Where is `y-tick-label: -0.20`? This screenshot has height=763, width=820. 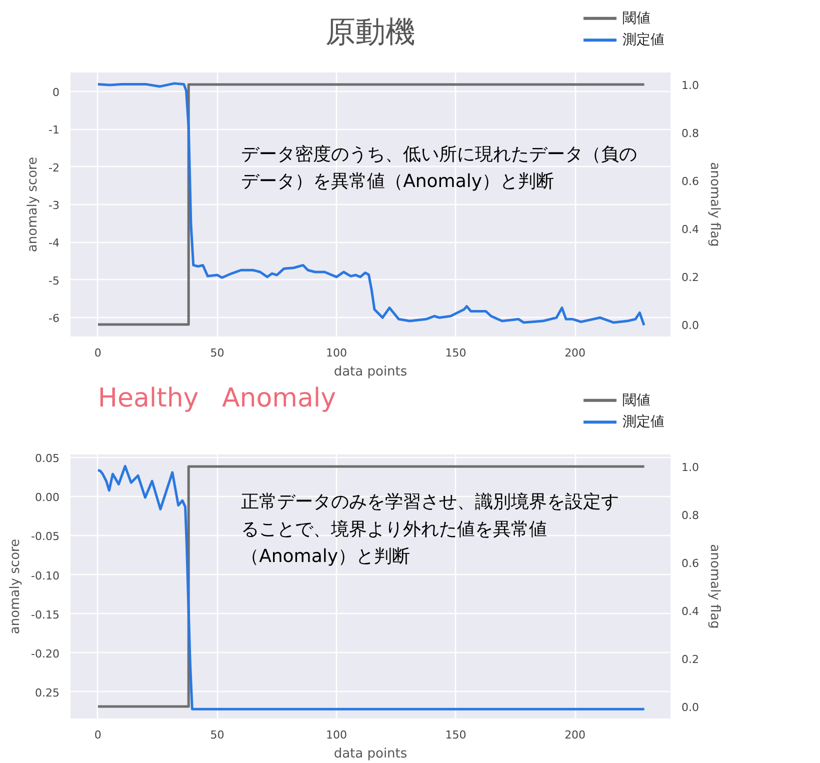
y-tick-label: -0.20 is located at coordinates (45, 653).